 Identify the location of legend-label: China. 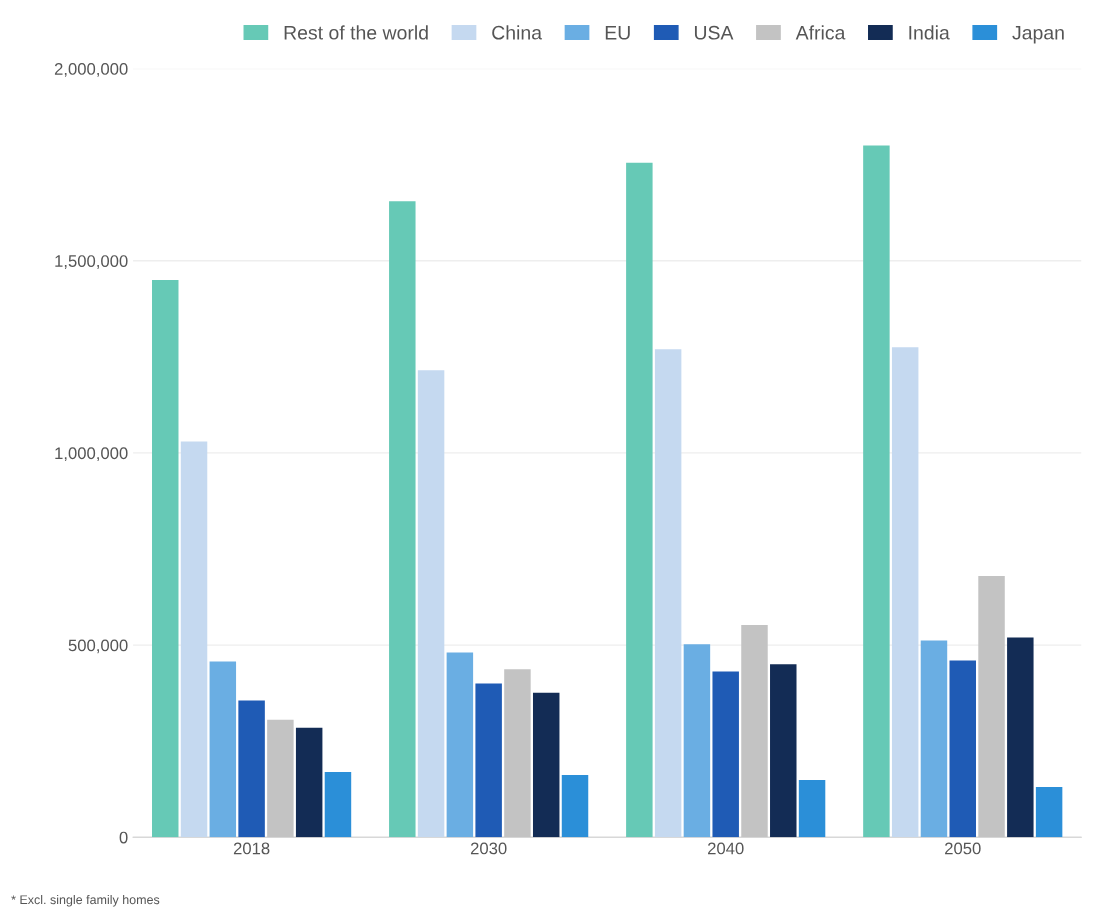
(517, 32).